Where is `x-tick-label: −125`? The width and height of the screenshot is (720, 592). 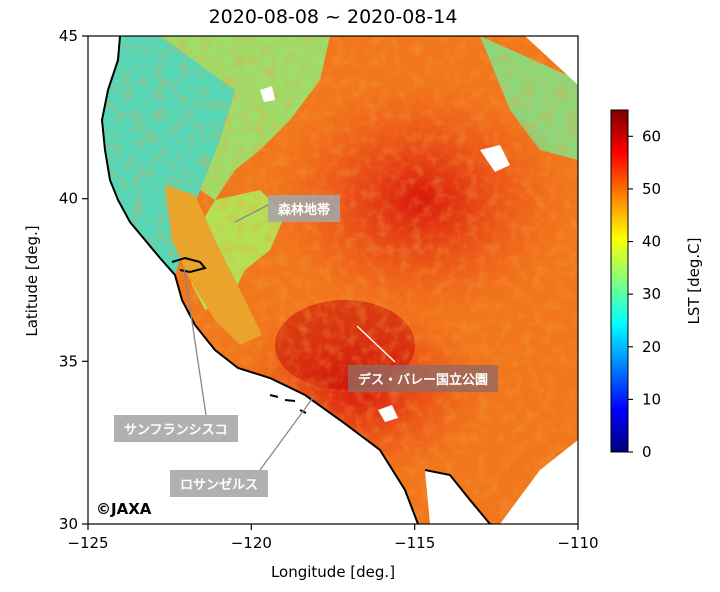
x-tick-label: −125 is located at coordinates (87, 543).